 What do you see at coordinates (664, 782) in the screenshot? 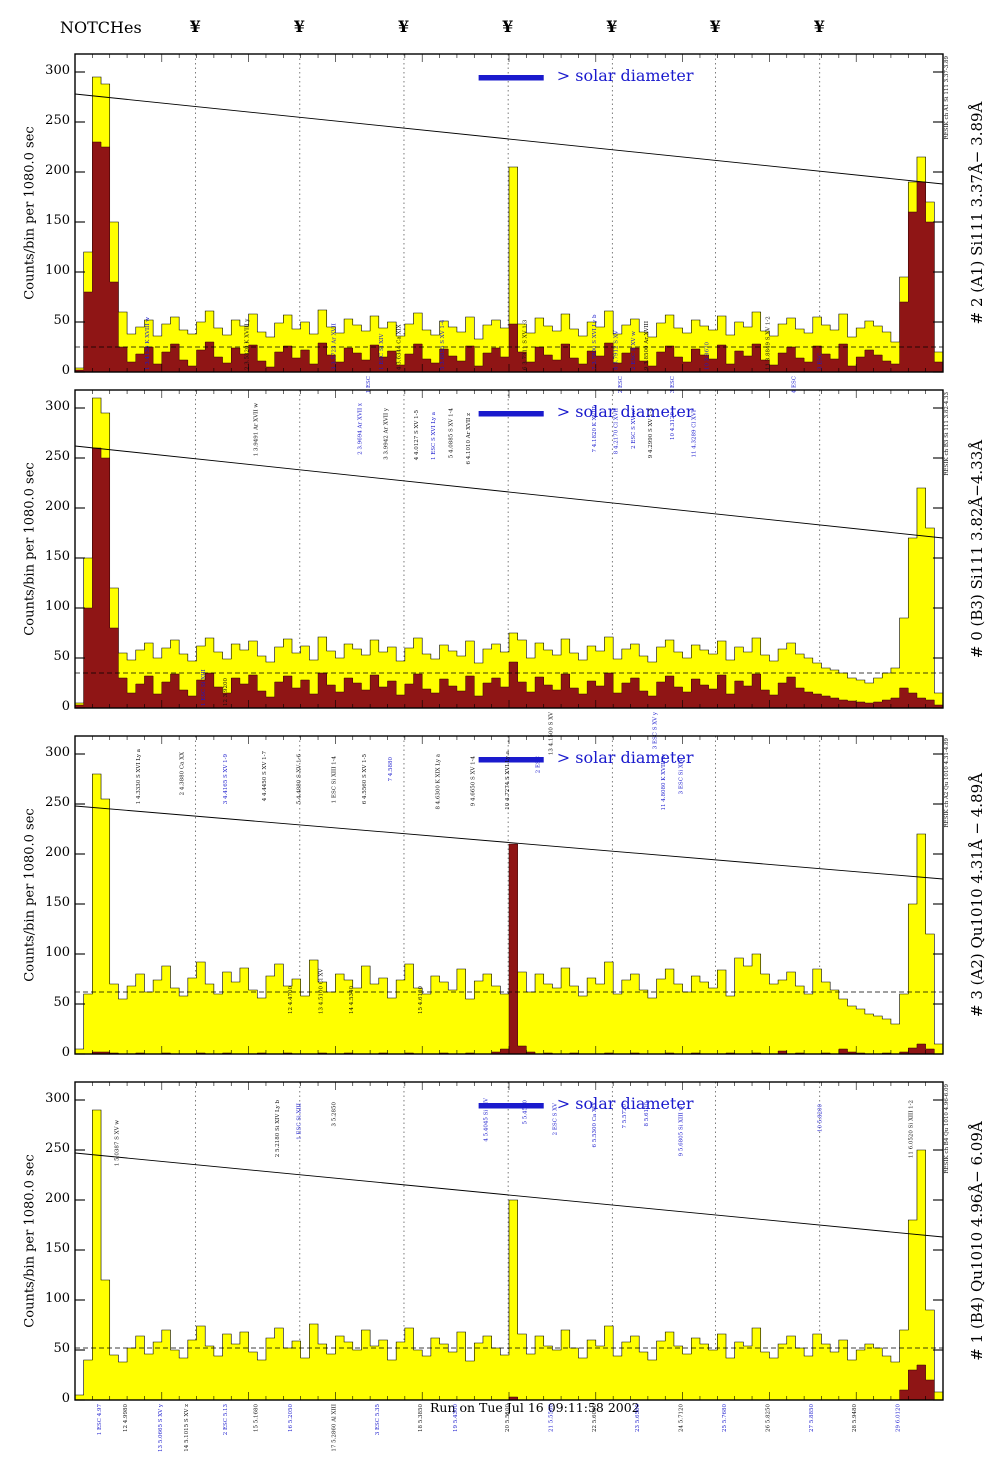
I see `line-annotation: 11 4.8080 K XVIII w` at bounding box center [664, 782].